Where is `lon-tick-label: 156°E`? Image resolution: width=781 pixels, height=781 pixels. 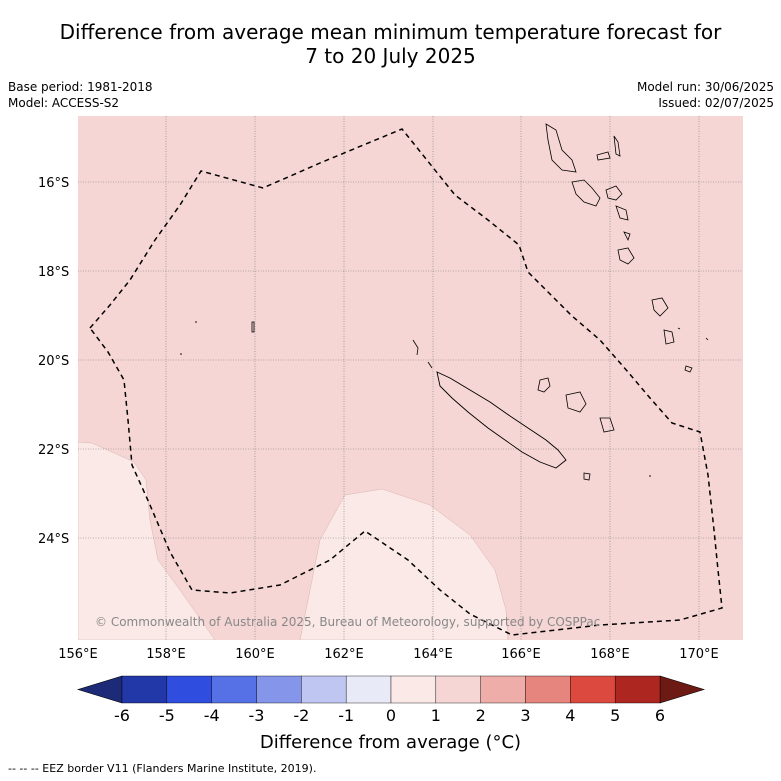 lon-tick-label: 156°E is located at coordinates (78, 654).